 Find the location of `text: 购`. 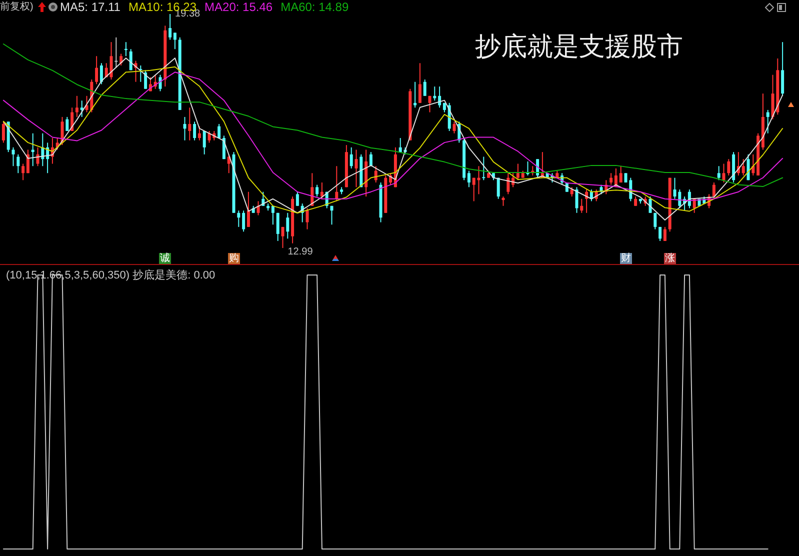

text: 购 is located at coordinates (234, 258).